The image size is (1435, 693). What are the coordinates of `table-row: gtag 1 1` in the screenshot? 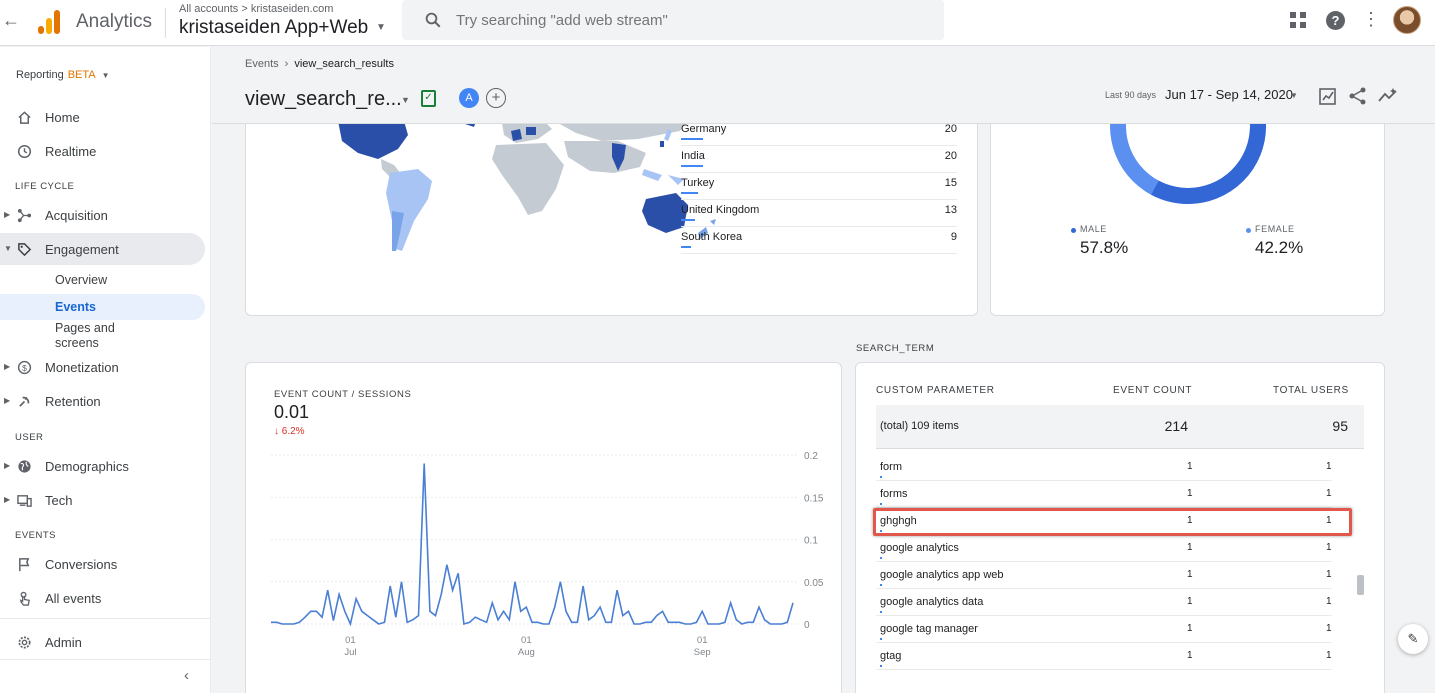 It's located at (1104, 656).